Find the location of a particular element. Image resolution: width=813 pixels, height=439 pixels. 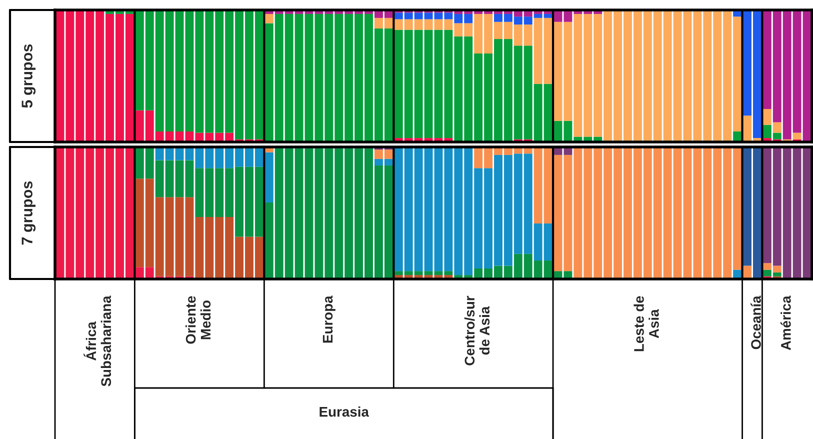

x-tick-label: Europa is located at coordinates (329, 319).